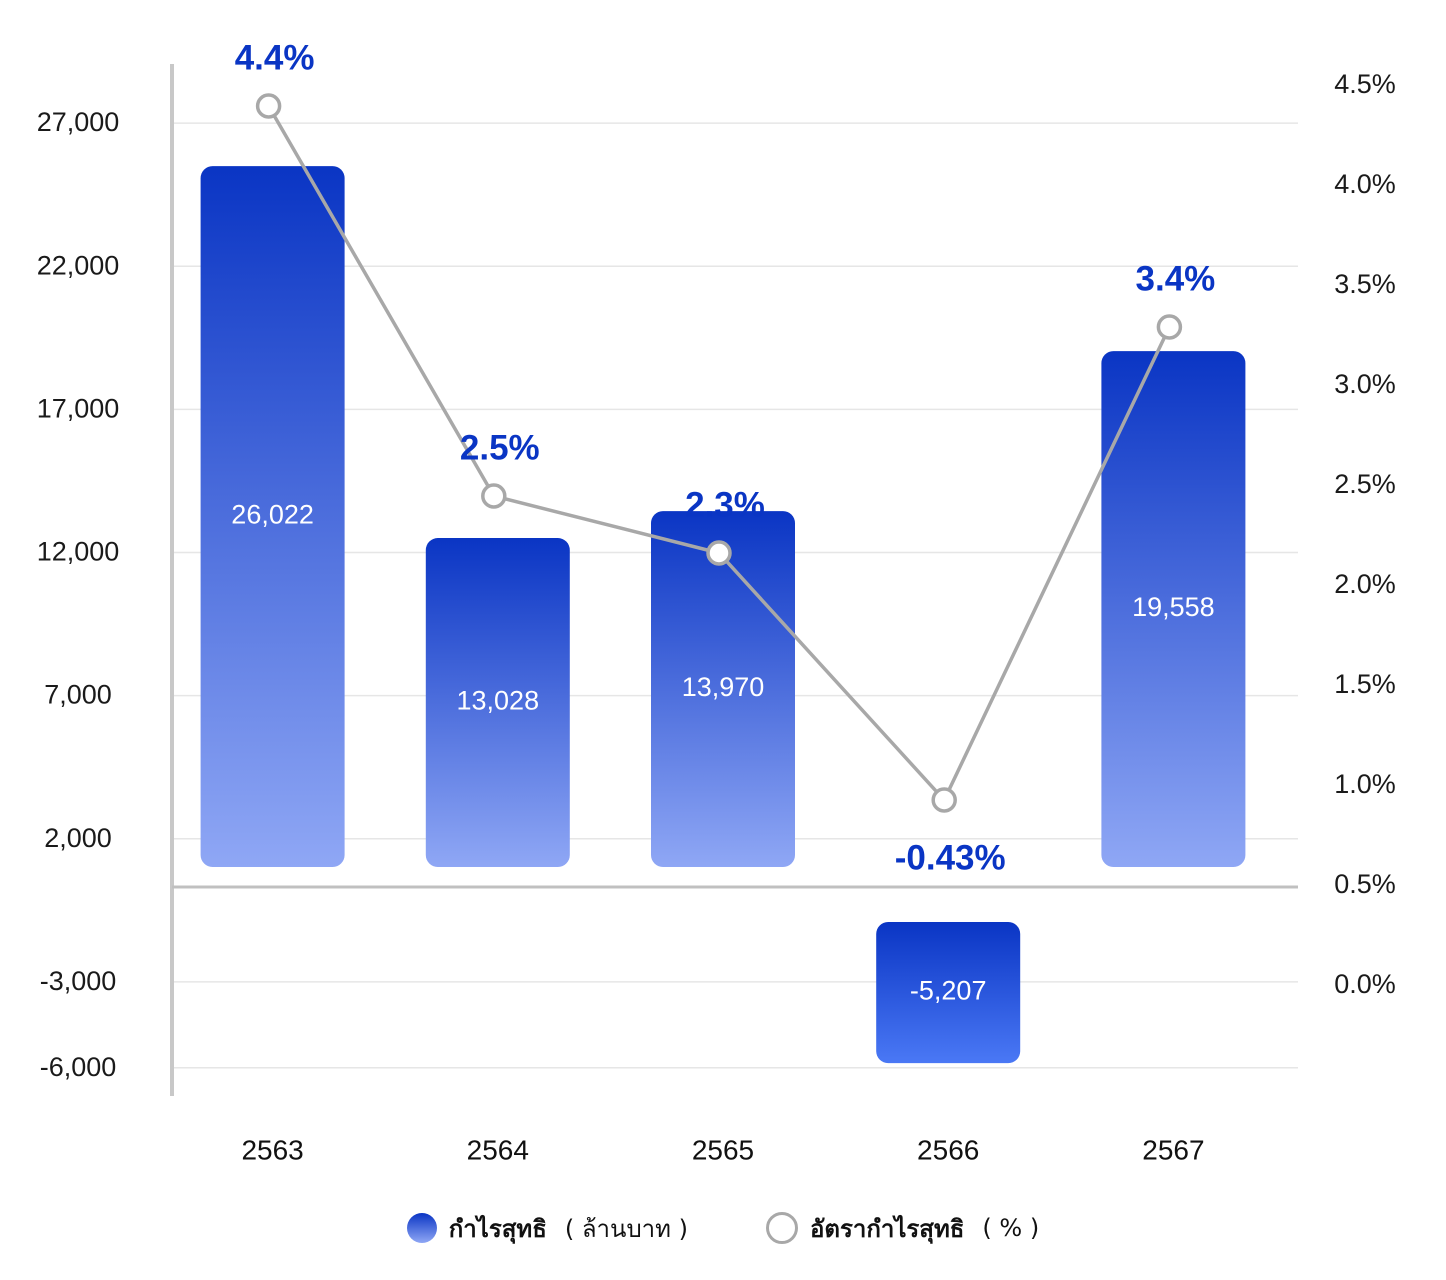 This screenshot has height=1280, width=1446. Describe the element at coordinates (1365, 884) in the screenshot. I see `right-tick-label: 0.5%` at that location.